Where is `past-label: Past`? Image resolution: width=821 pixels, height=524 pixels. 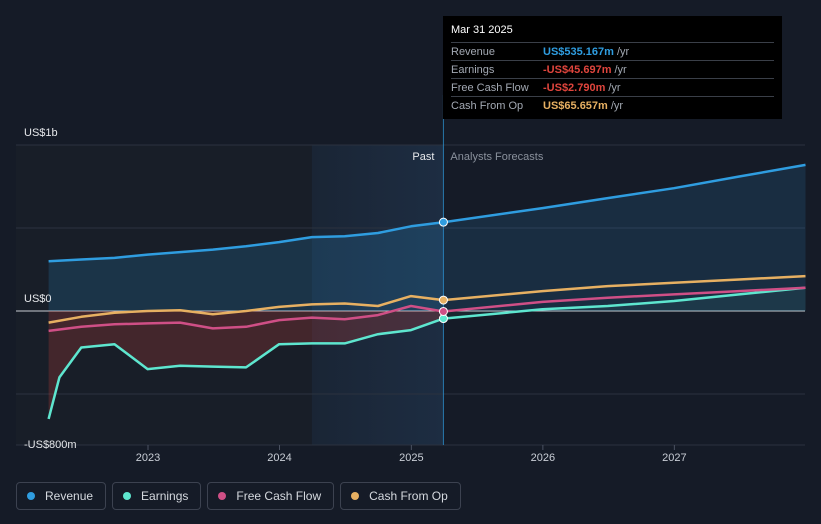
past-label: Past is located at coordinates (423, 157).